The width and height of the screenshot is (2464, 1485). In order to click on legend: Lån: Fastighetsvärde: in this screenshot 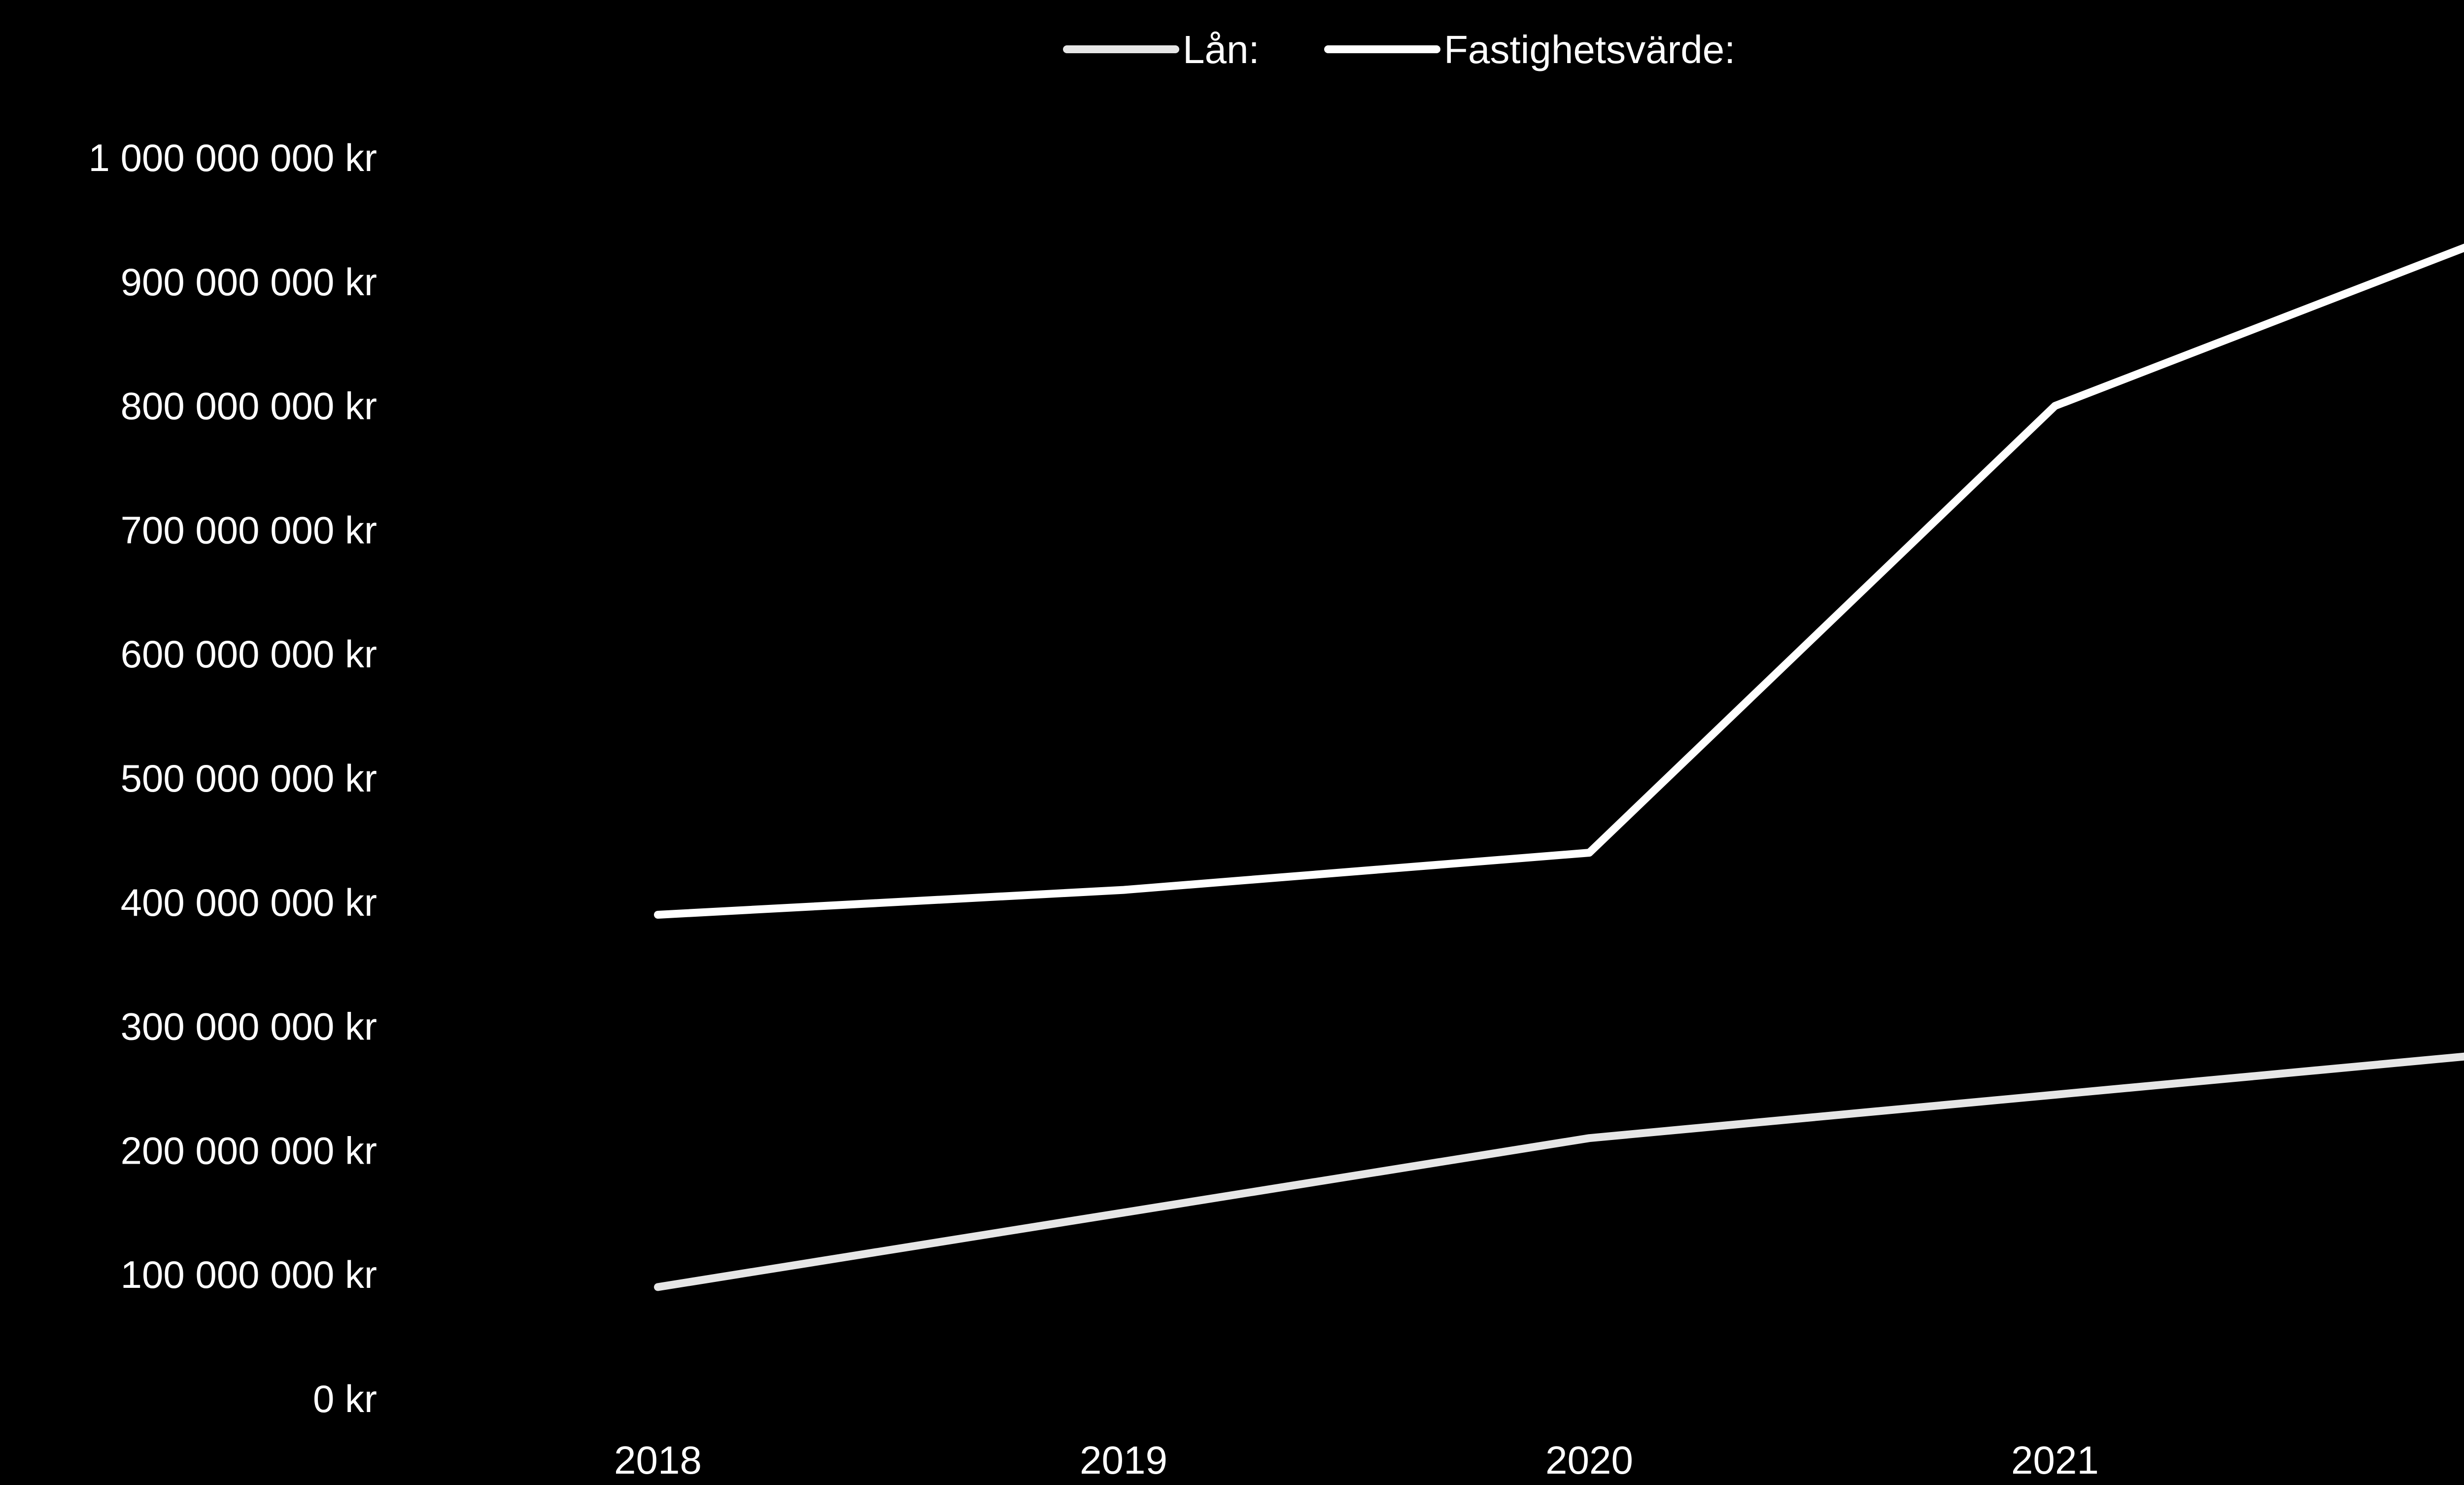, I will do `click(1399, 49)`.